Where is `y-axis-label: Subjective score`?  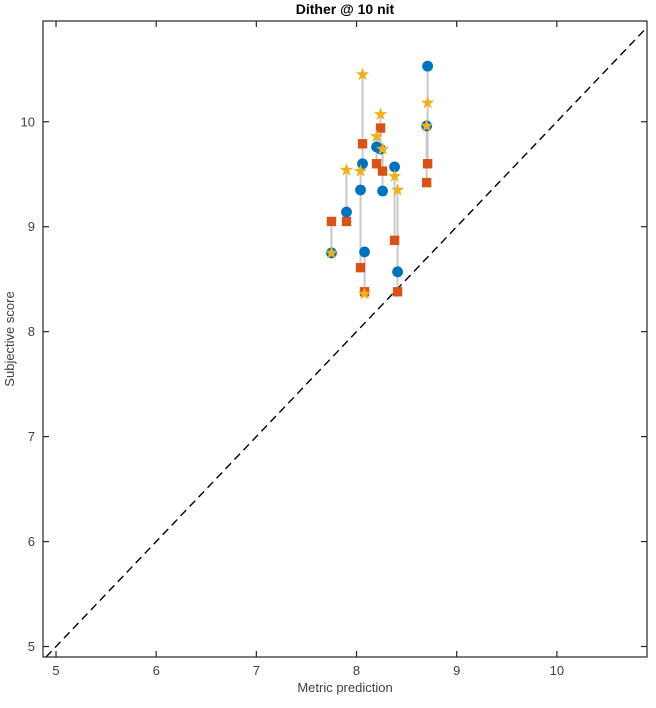 y-axis-label: Subjective score is located at coordinates (9, 338).